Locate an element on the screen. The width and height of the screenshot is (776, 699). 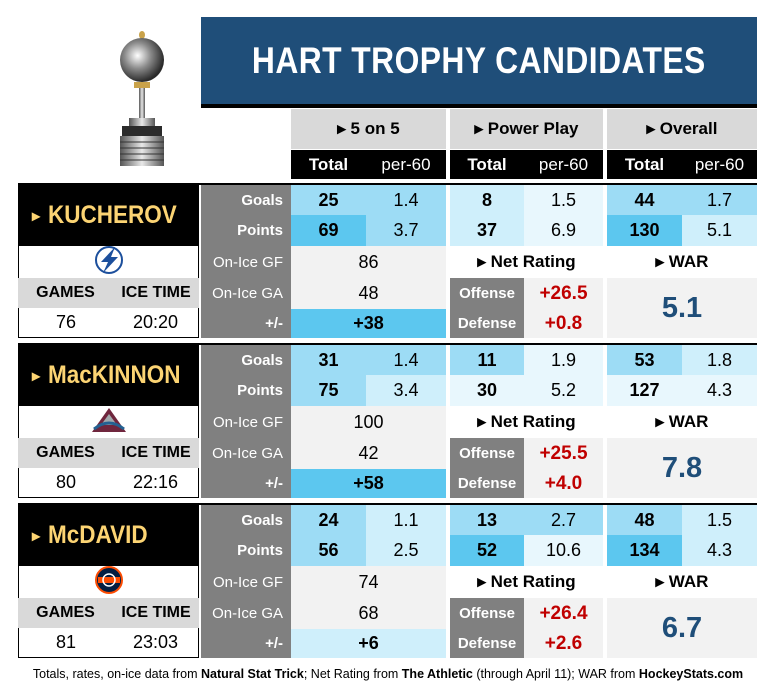
war-value: 6.7 is located at coordinates (682, 628).